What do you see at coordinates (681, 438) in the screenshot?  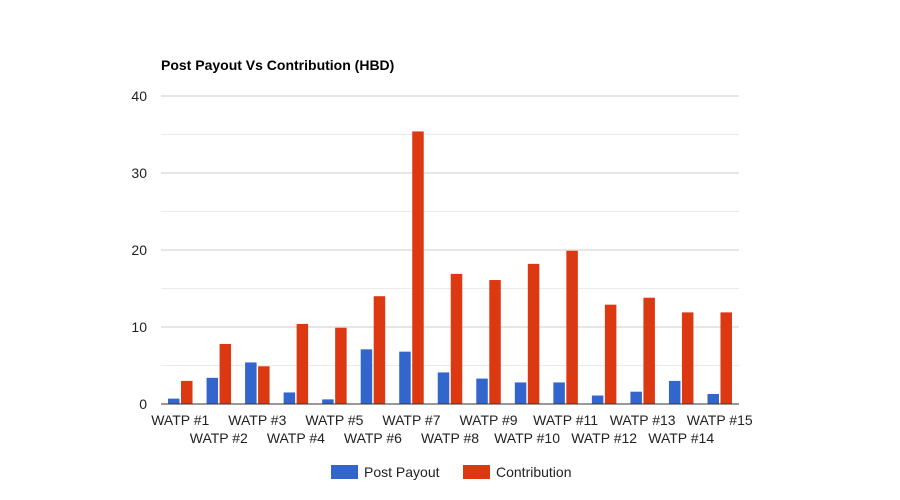 I see `x-tick-label: WATP #14` at bounding box center [681, 438].